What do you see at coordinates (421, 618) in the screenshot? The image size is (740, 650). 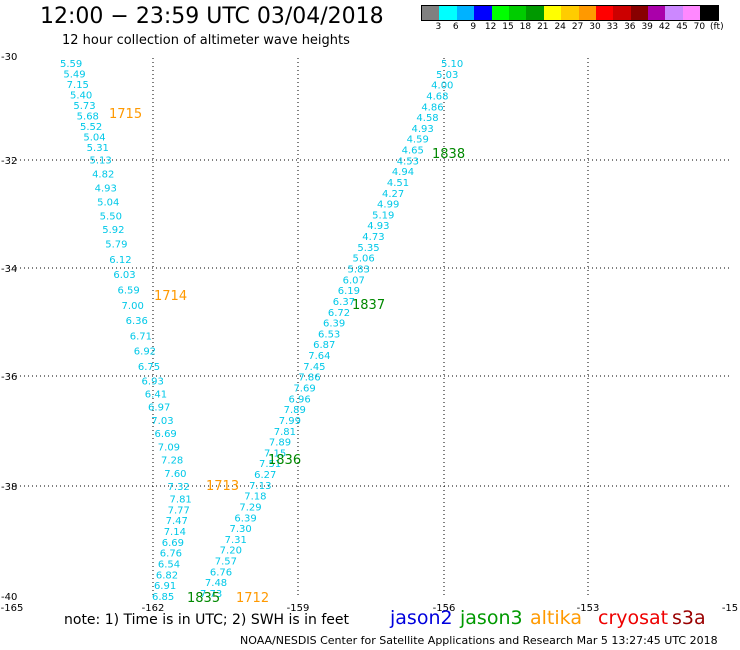 I see `satellite-name: jason2` at bounding box center [421, 618].